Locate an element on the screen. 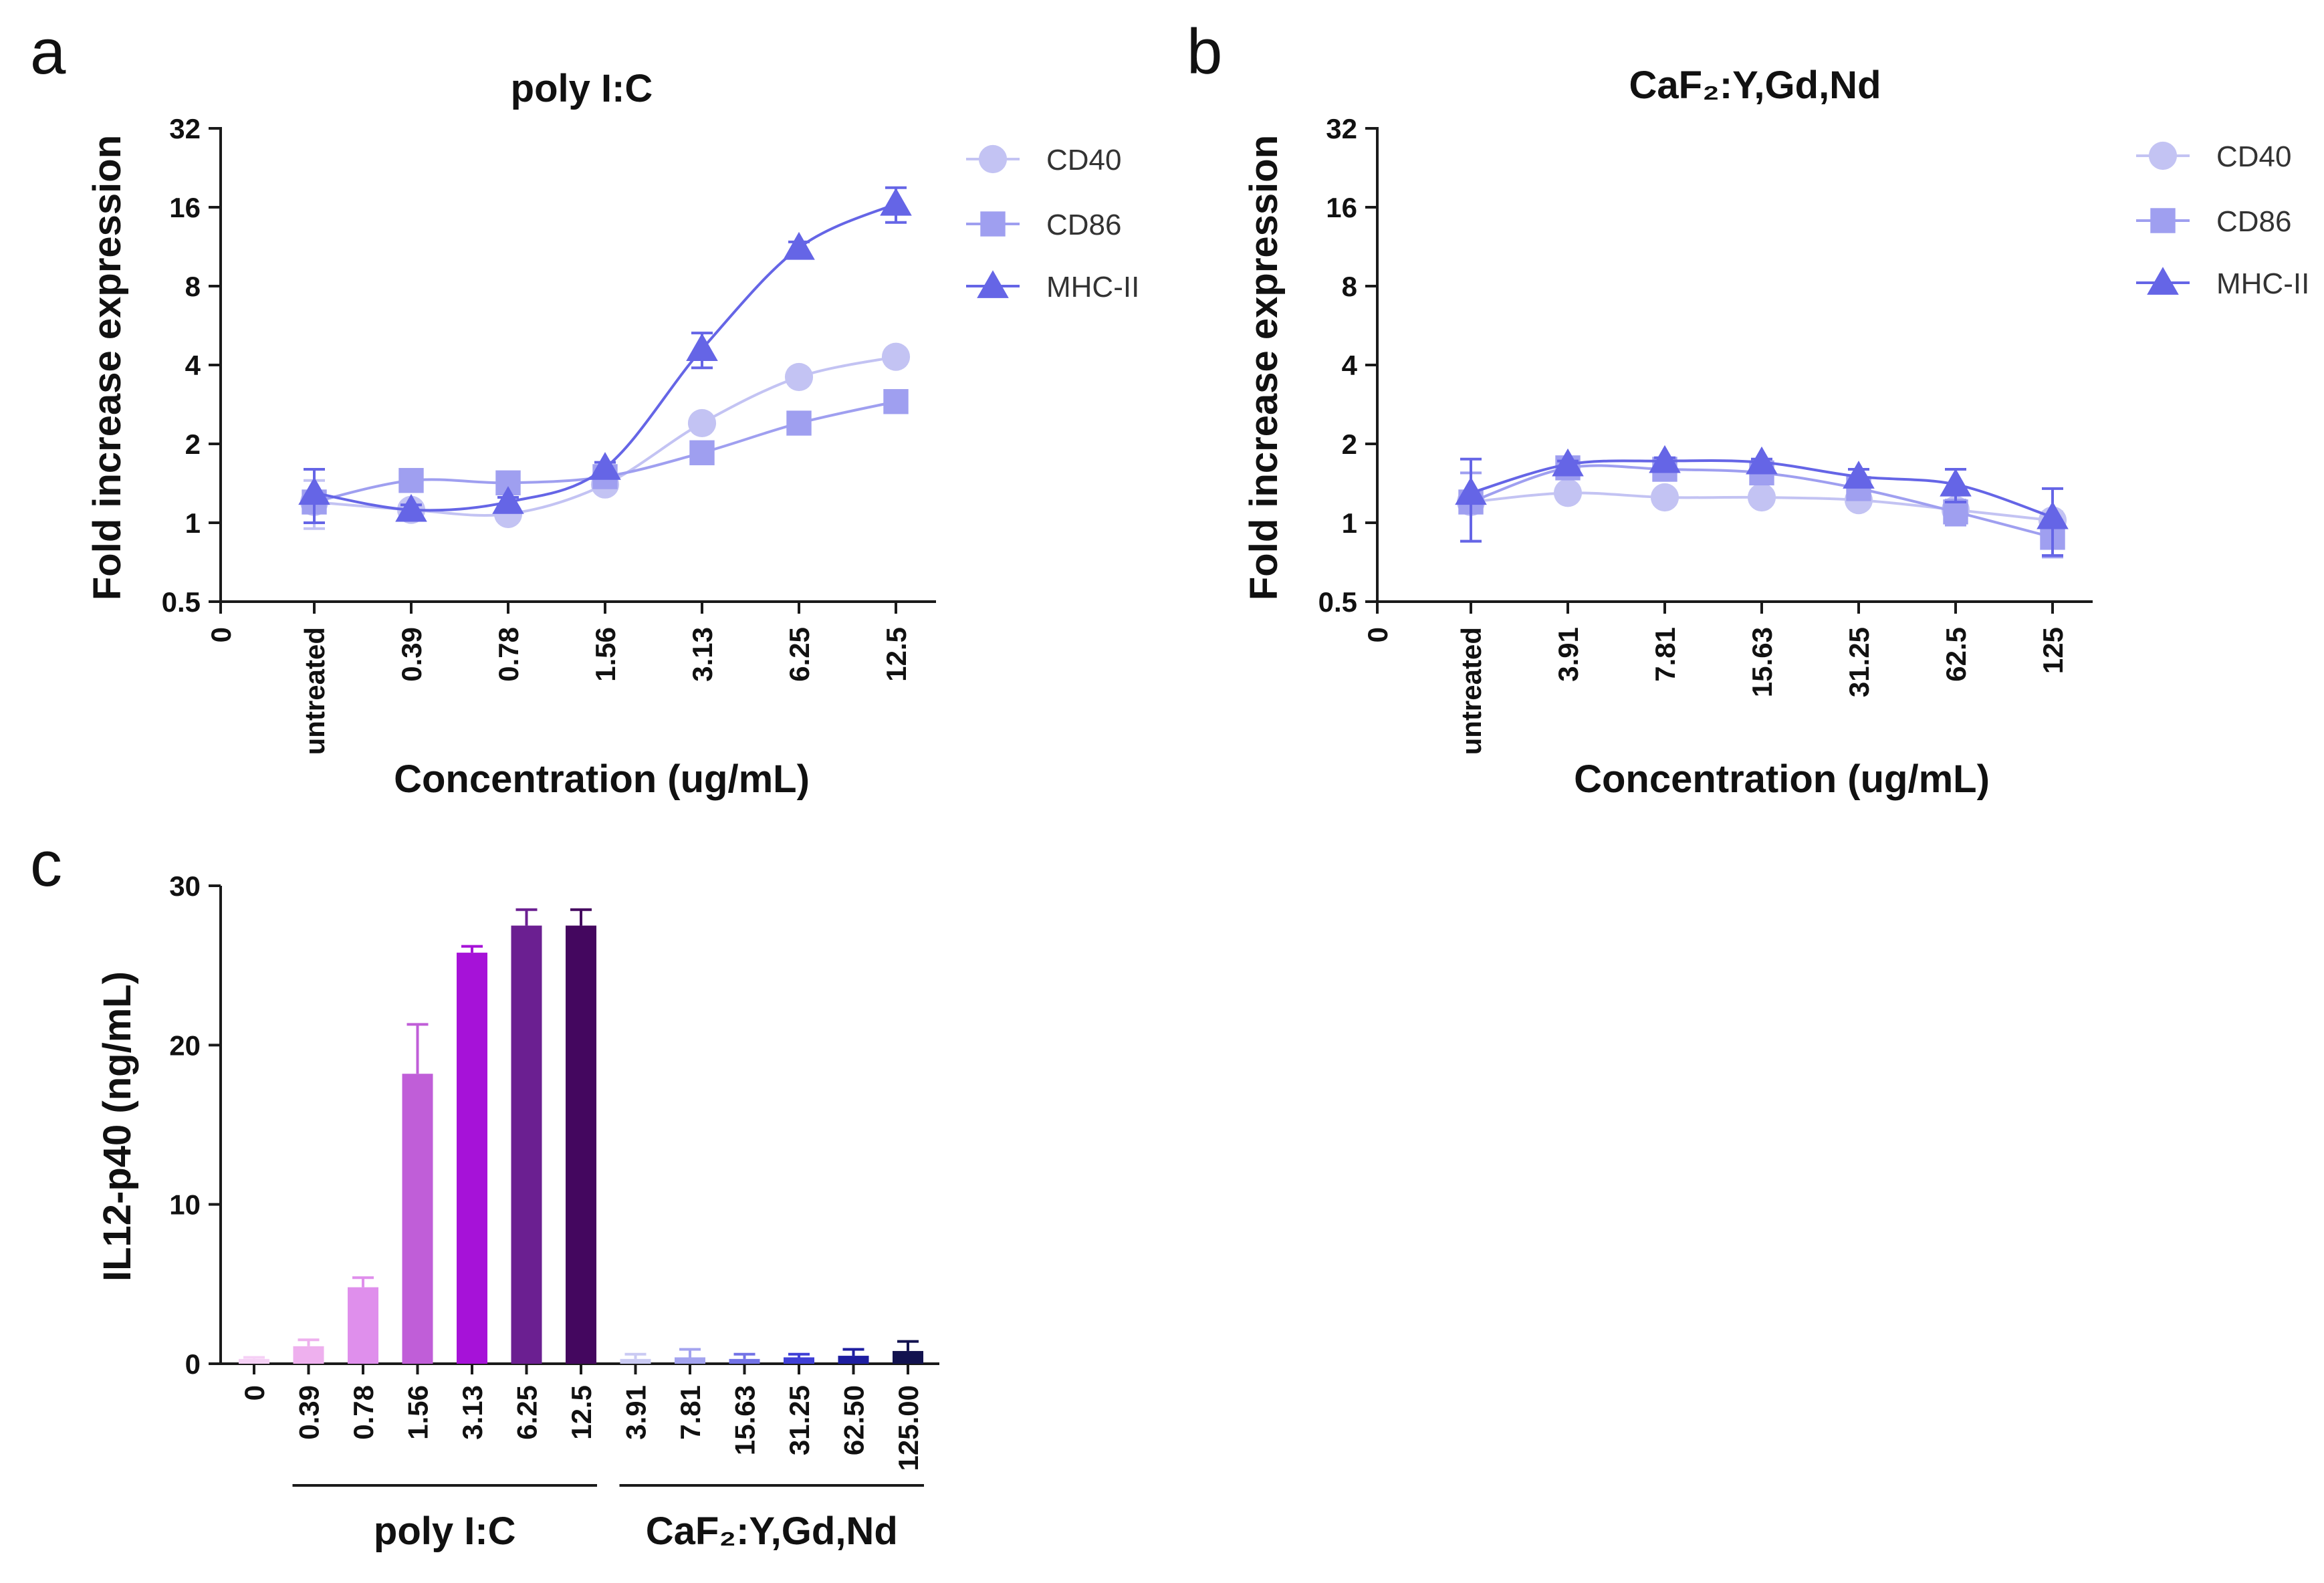  panel-a-letter: a is located at coordinates (48, 52).